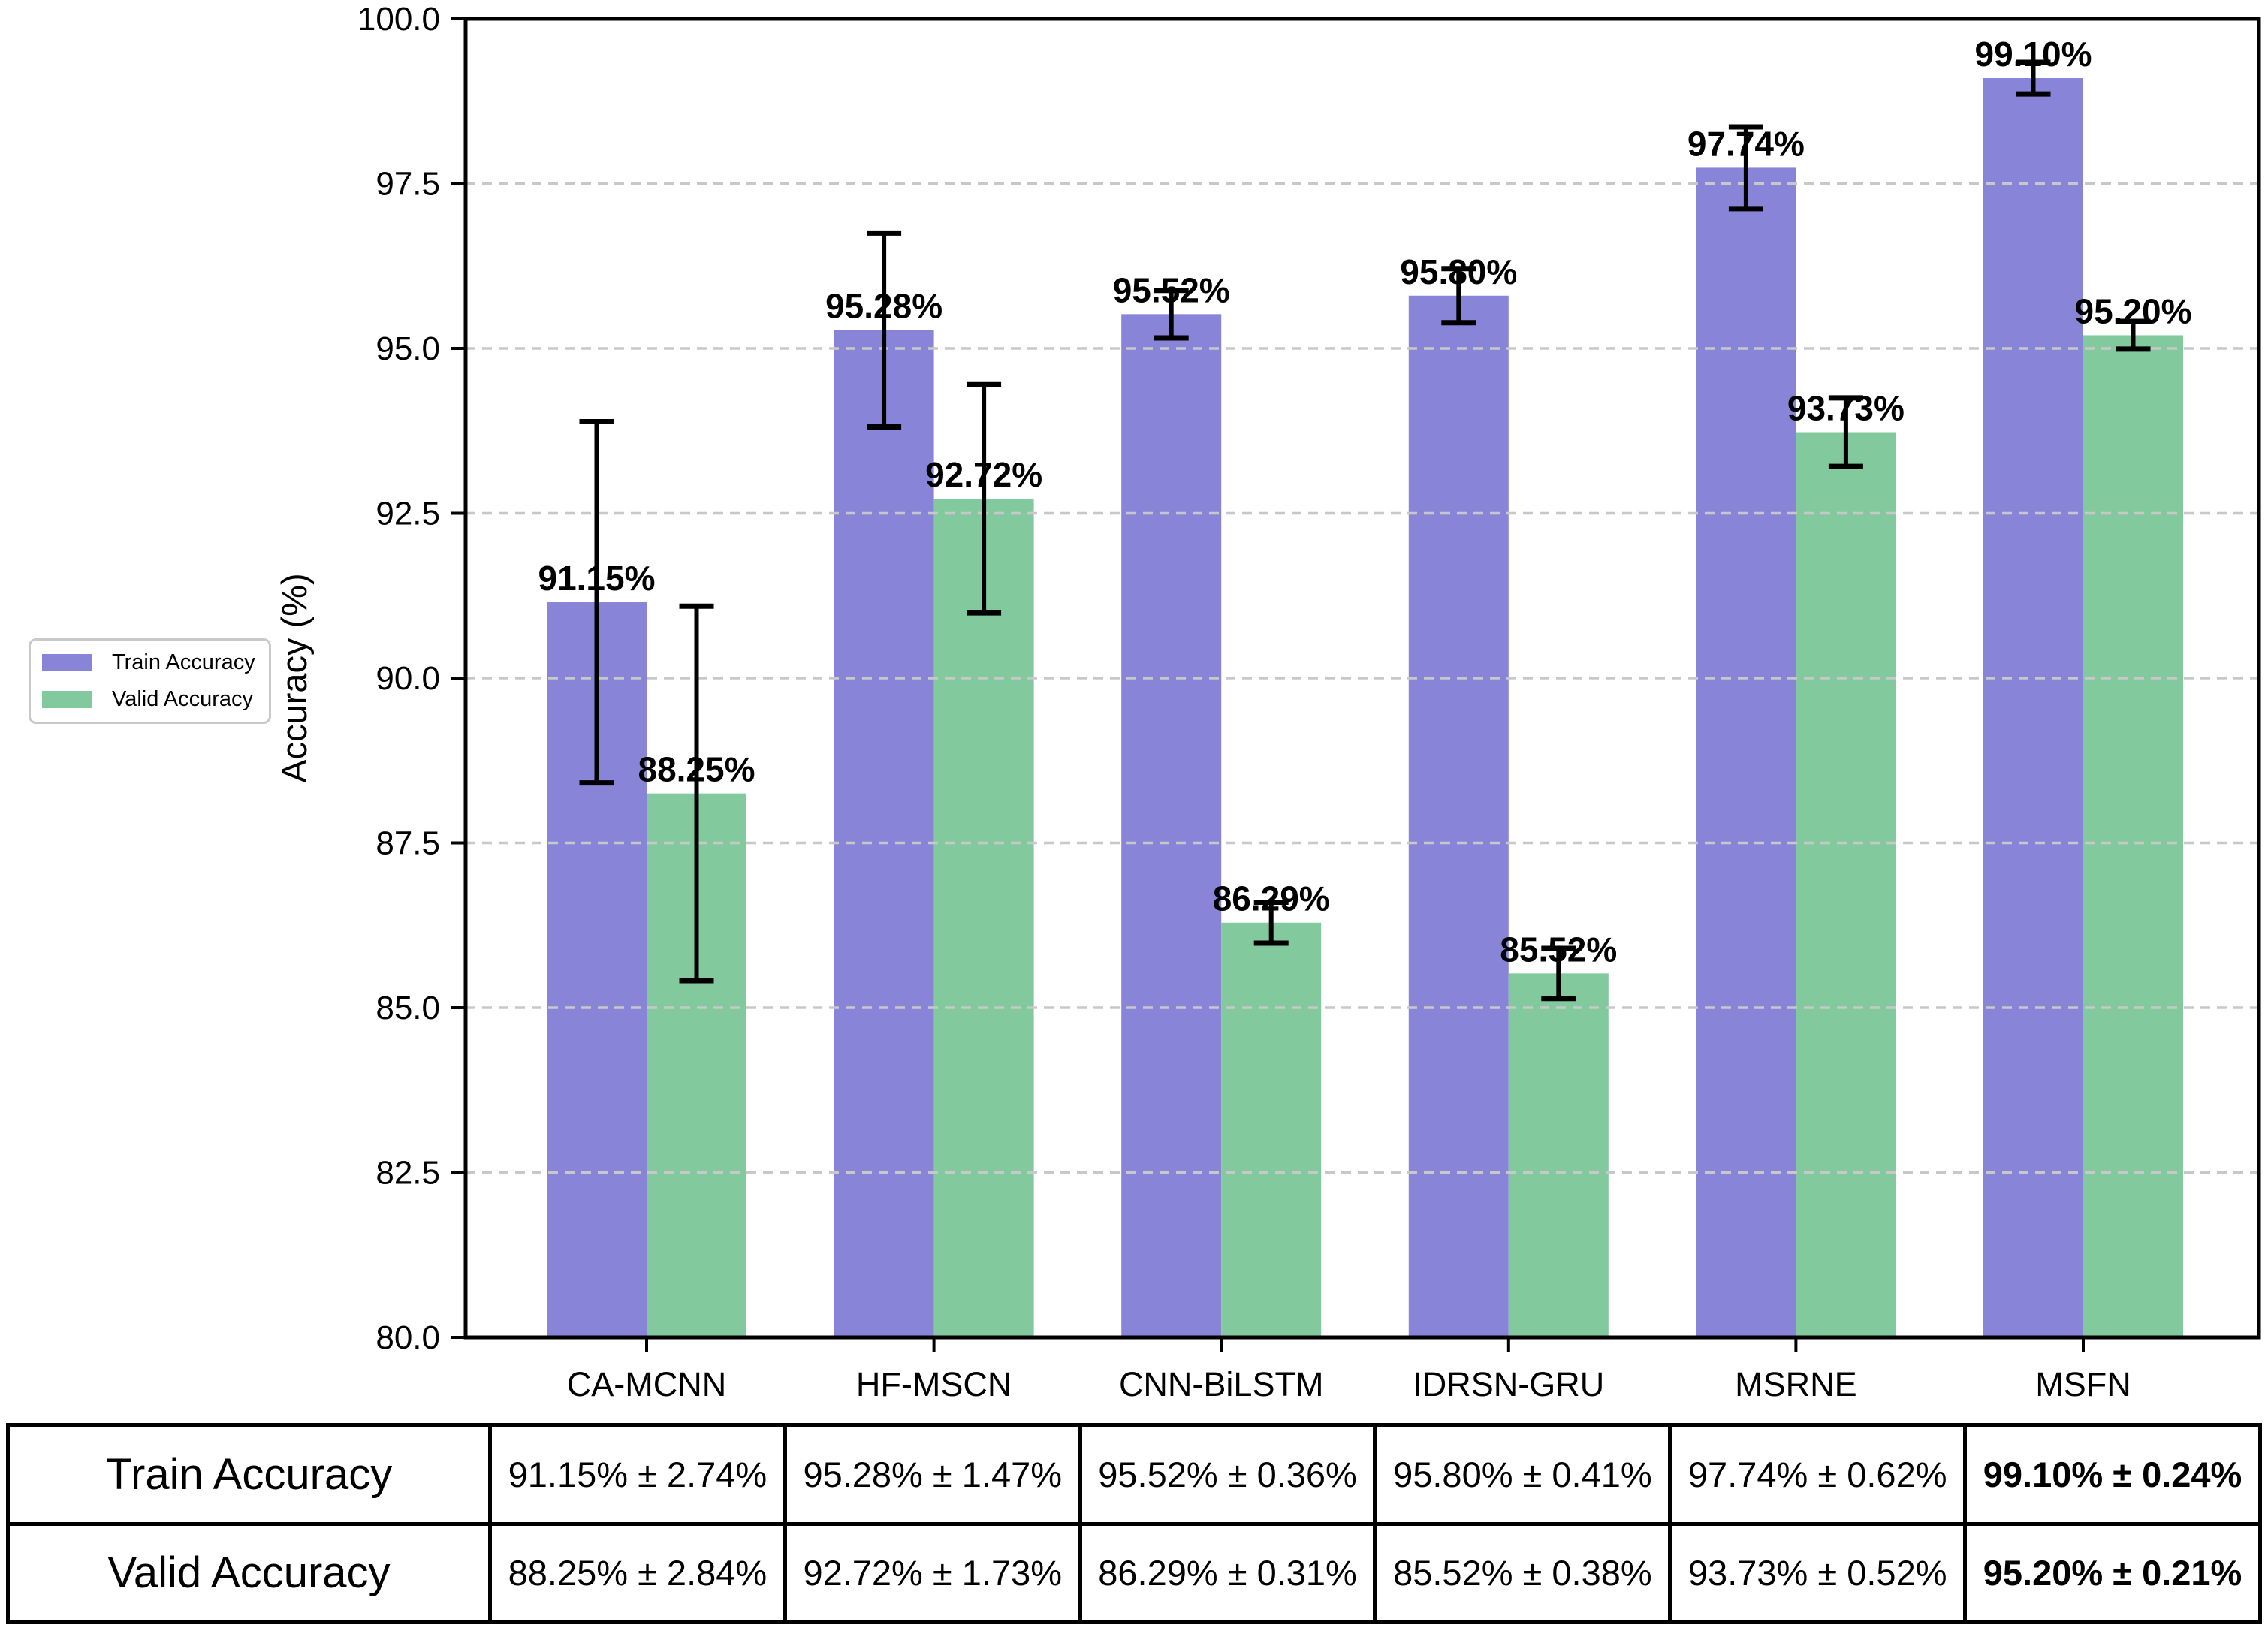 The width and height of the screenshot is (2268, 1634). I want to click on y-tick-label: 97.5, so click(407, 185).